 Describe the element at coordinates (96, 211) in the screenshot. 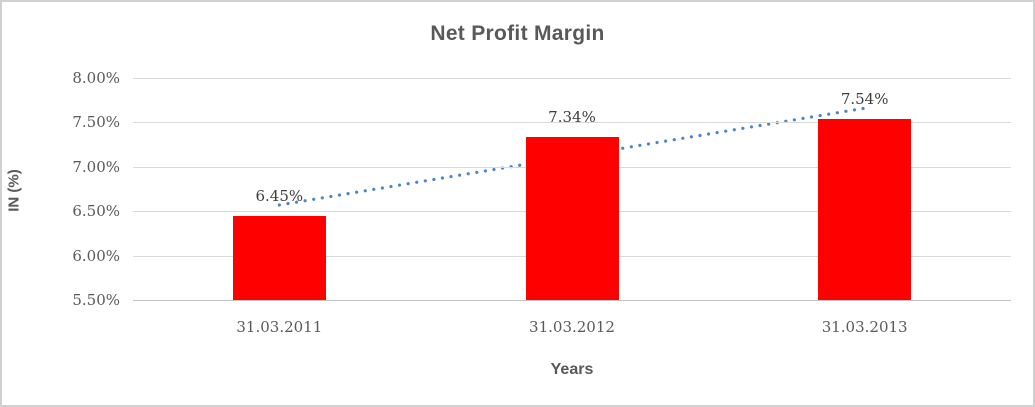

I see `y-tick-label: 6.50%` at that location.